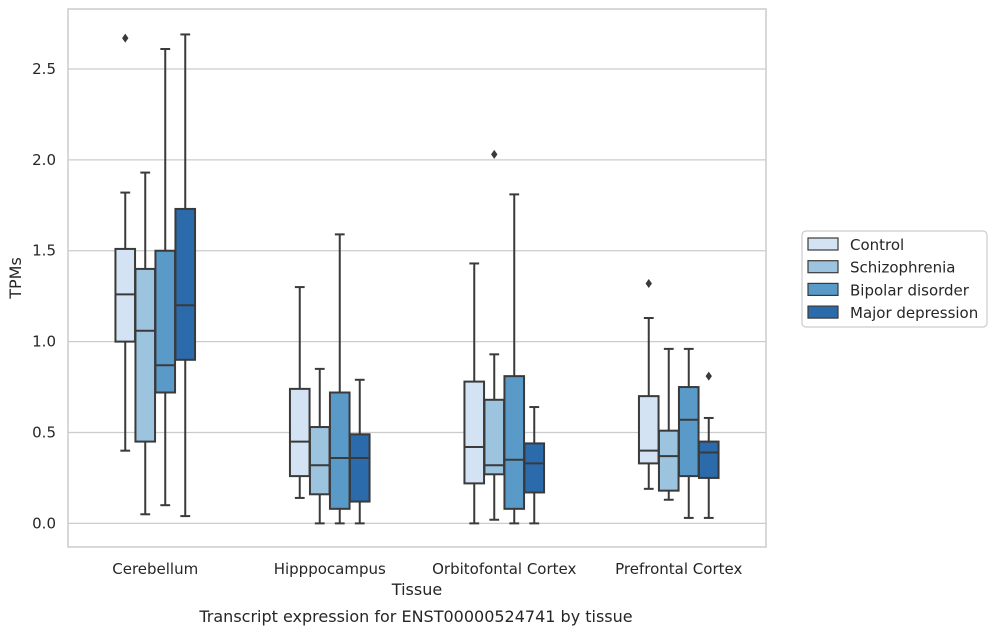 The width and height of the screenshot is (997, 634). I want to click on legend-label: Bipolar disorder, so click(910, 290).